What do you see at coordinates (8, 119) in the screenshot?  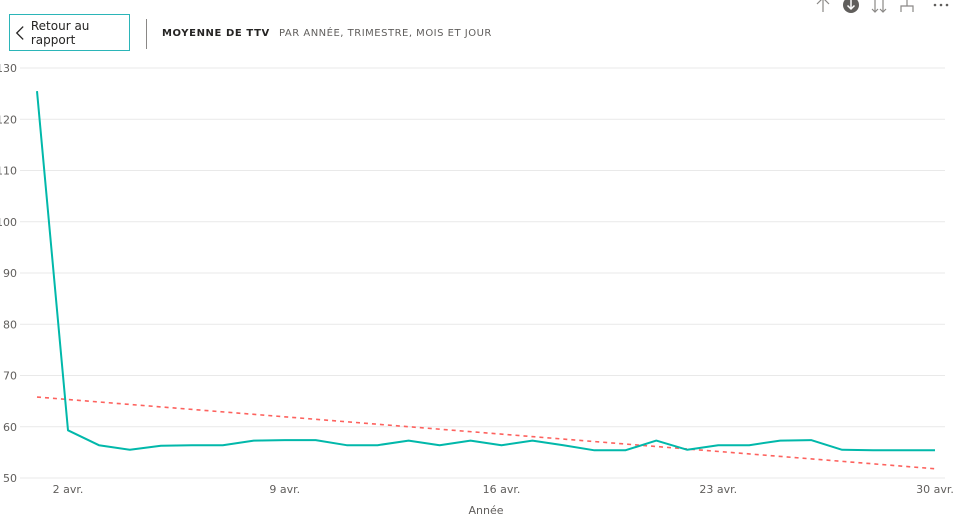 I see `y-tick-label: 120` at bounding box center [8, 119].